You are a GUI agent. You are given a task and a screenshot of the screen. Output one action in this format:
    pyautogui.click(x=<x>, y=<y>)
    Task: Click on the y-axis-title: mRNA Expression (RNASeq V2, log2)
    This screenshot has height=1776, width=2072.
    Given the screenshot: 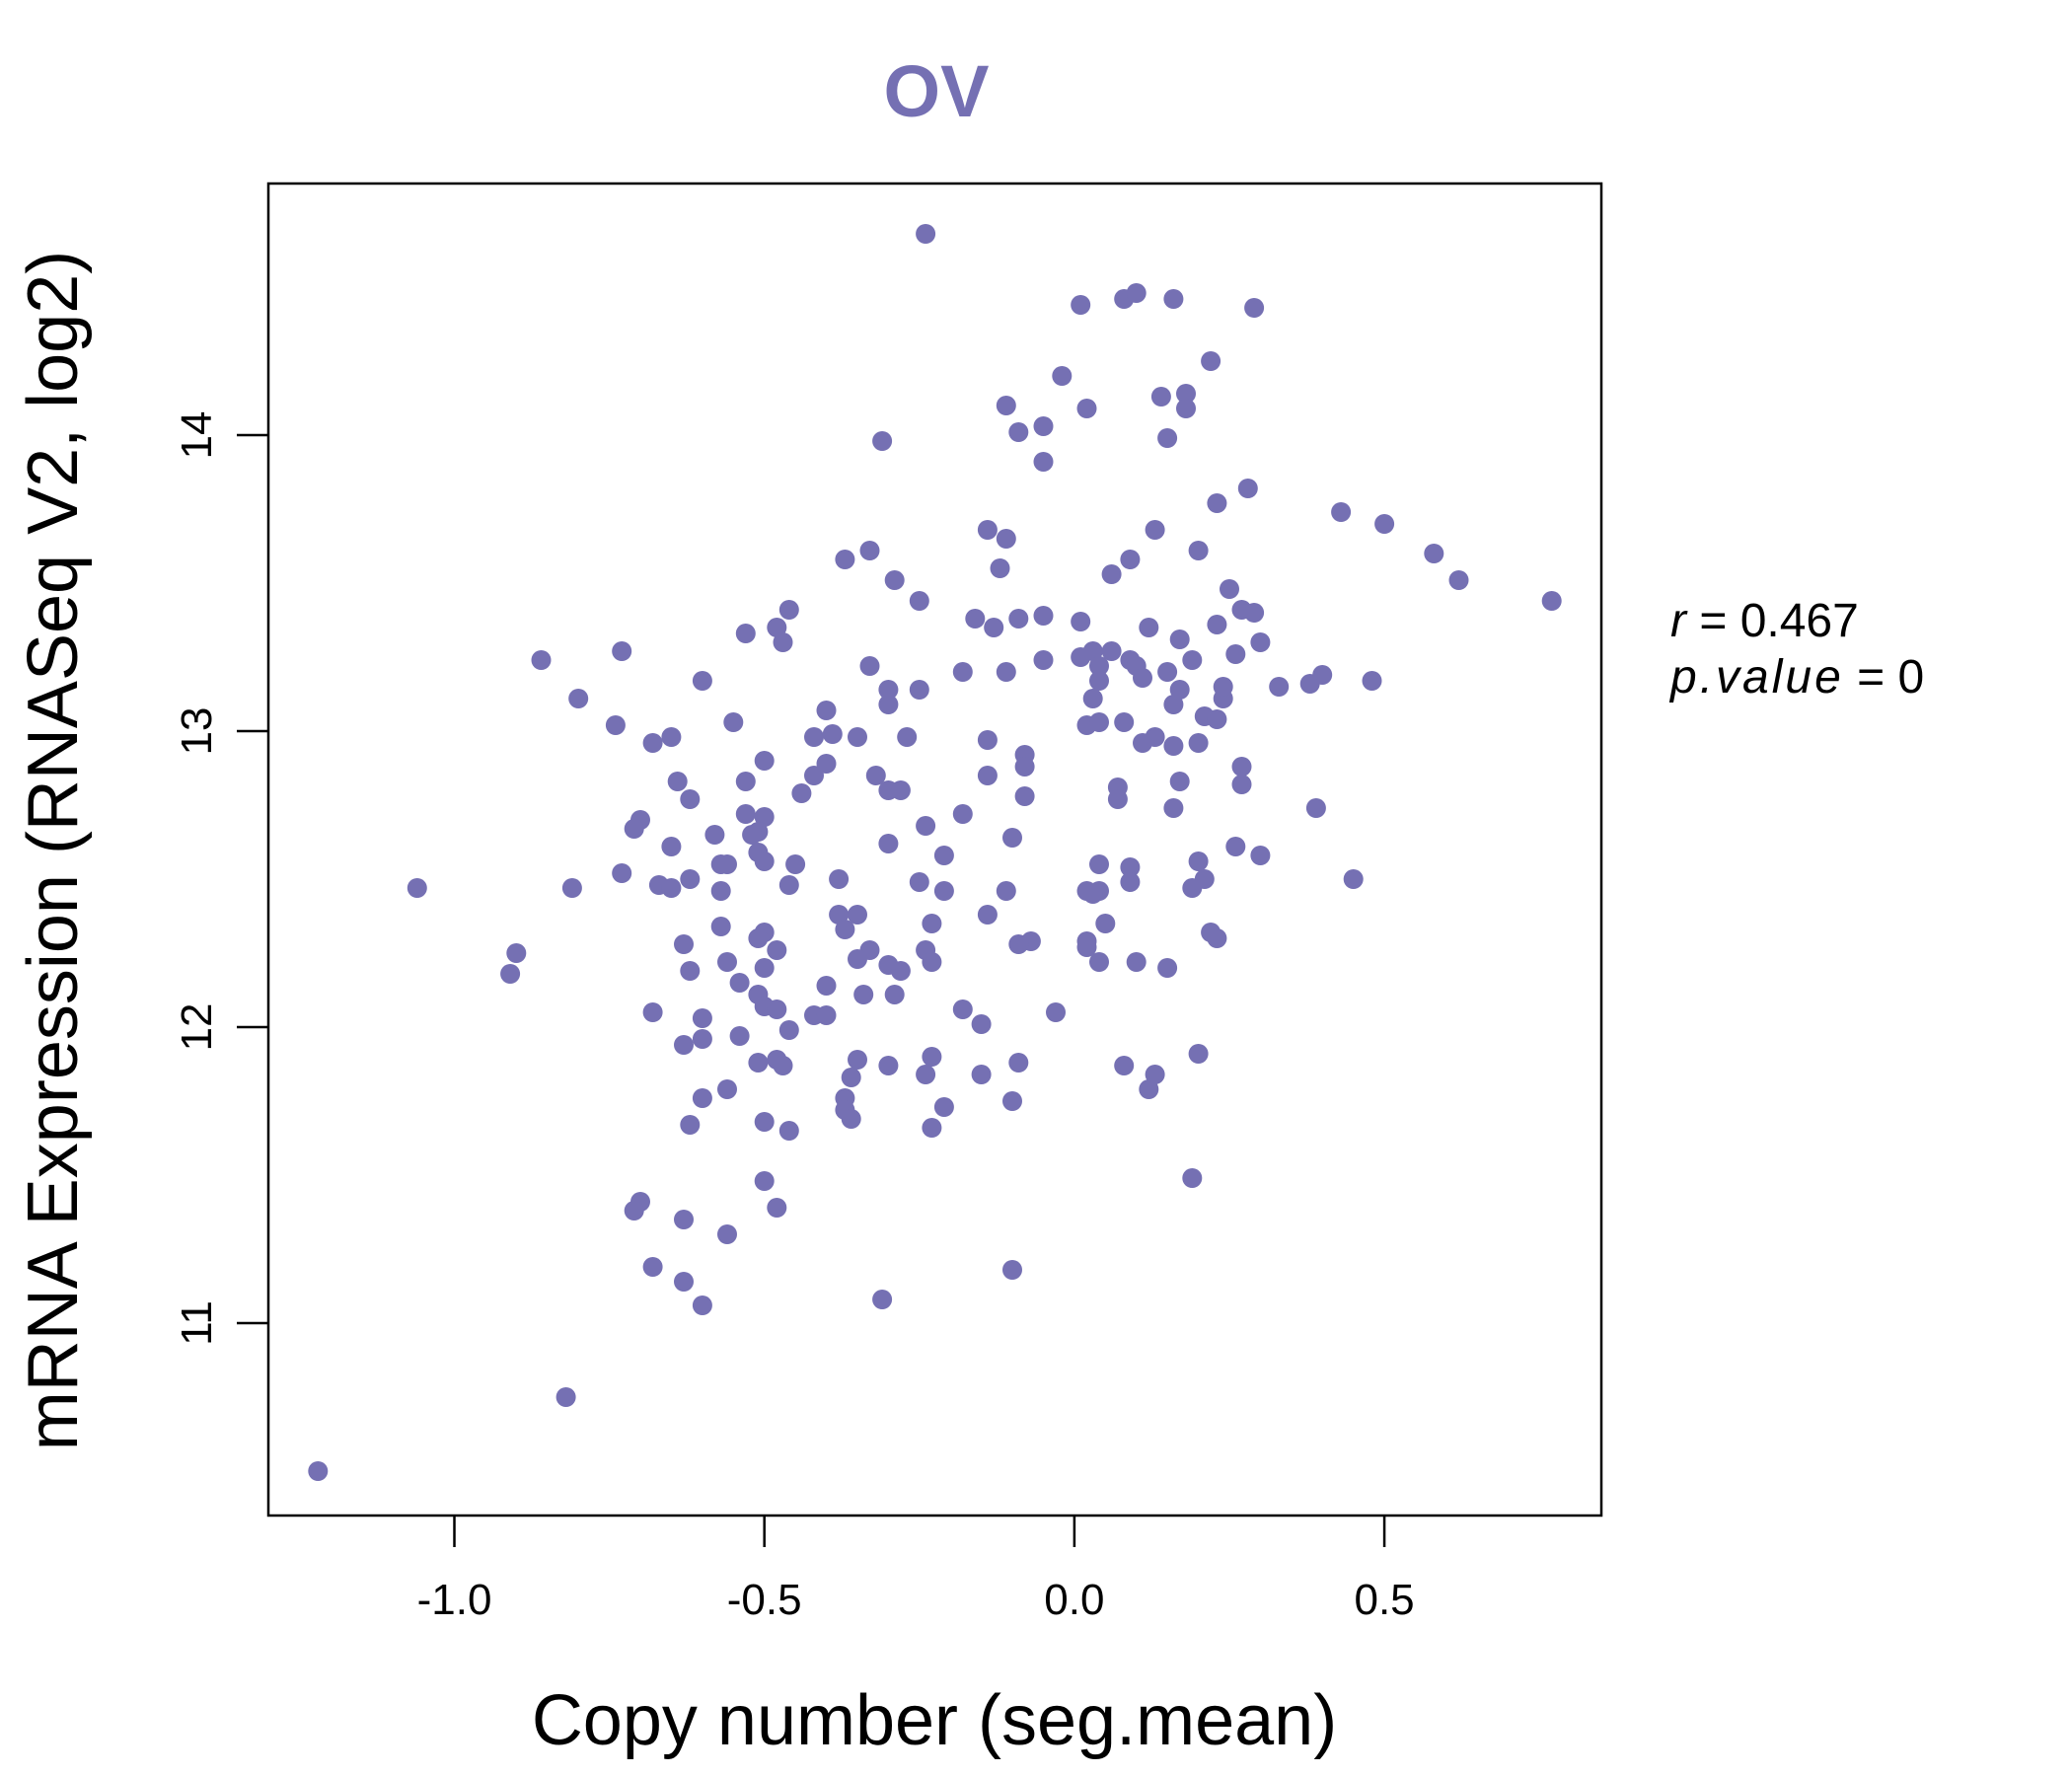 What is the action you would take?
    pyautogui.click(x=54, y=851)
    